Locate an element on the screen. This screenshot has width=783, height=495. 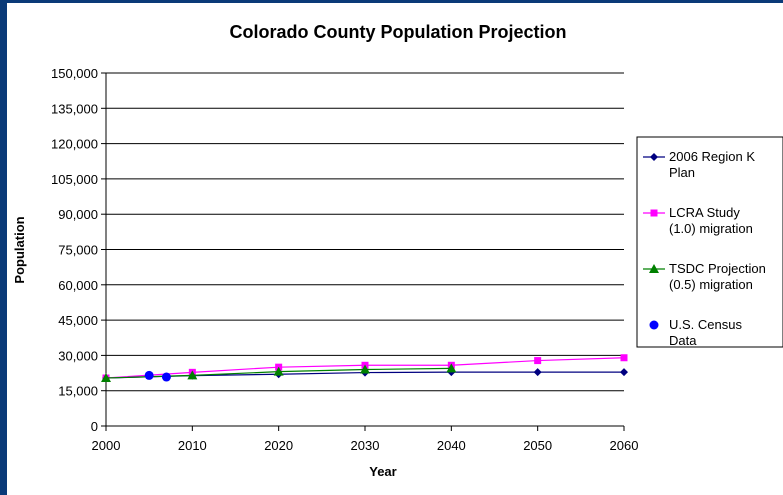
y-tick-label: 75,000 is located at coordinates (78, 250).